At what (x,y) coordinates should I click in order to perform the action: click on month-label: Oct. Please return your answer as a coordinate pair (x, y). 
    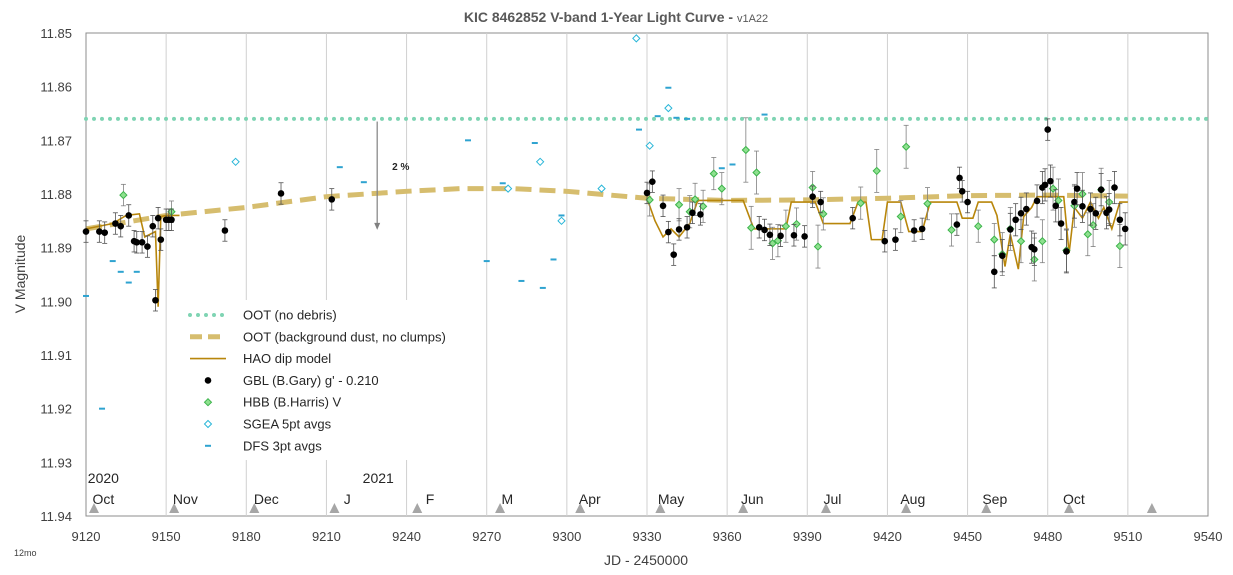
    Looking at the image, I should click on (103, 499).